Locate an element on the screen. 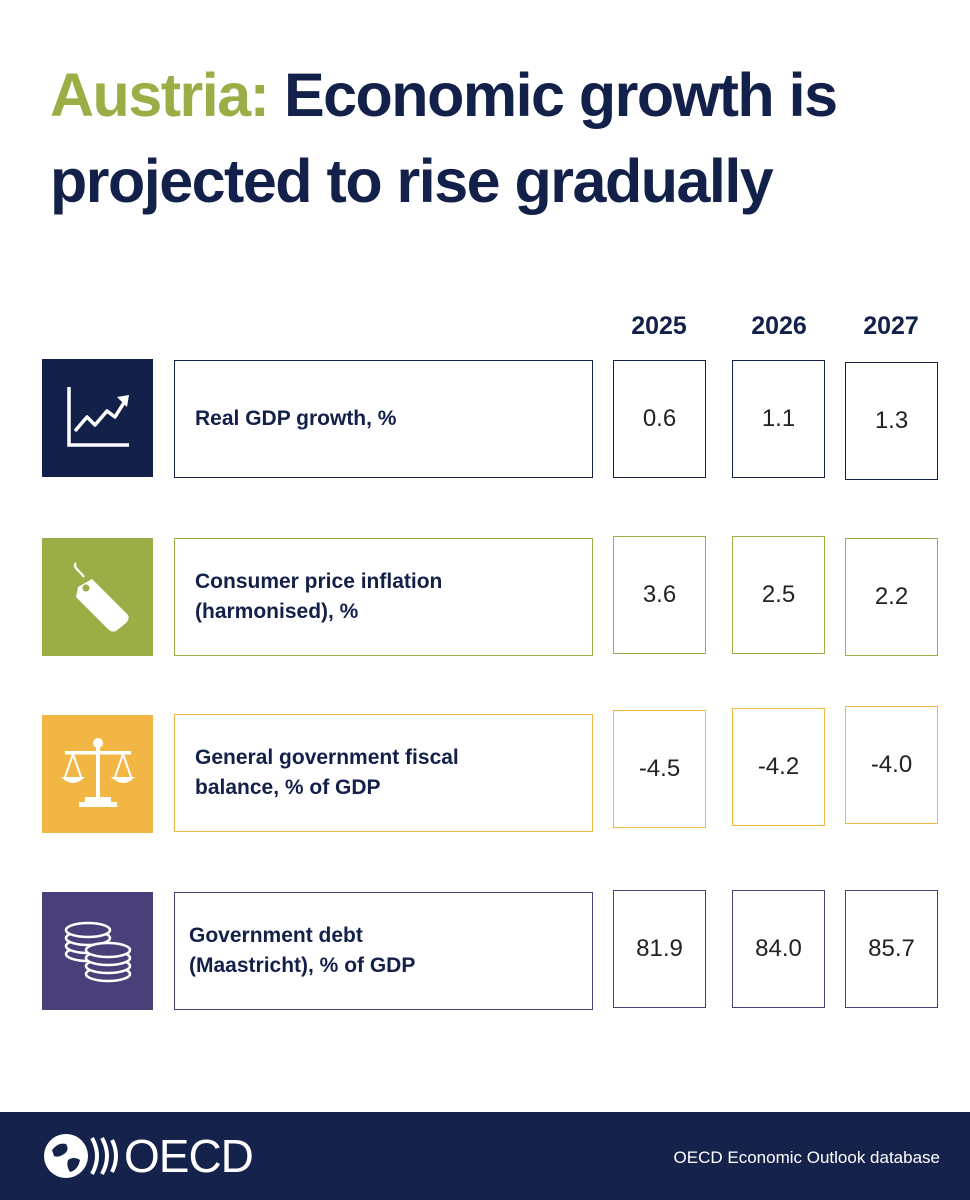 This screenshot has width=970, height=1200. row-label-fiscal-line2: balance, % of GDP is located at coordinates (288, 787).